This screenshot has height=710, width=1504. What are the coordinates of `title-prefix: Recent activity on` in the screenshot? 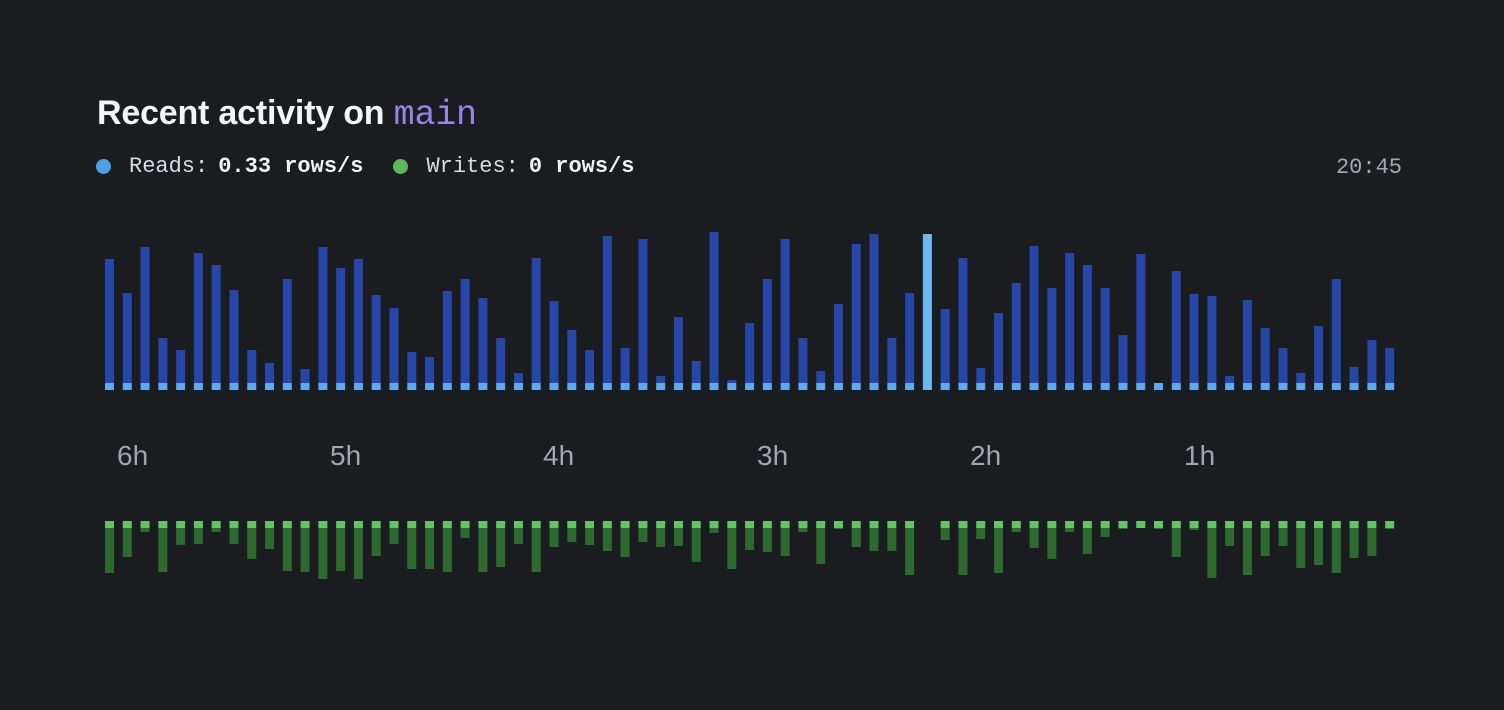 It's located at (241, 113).